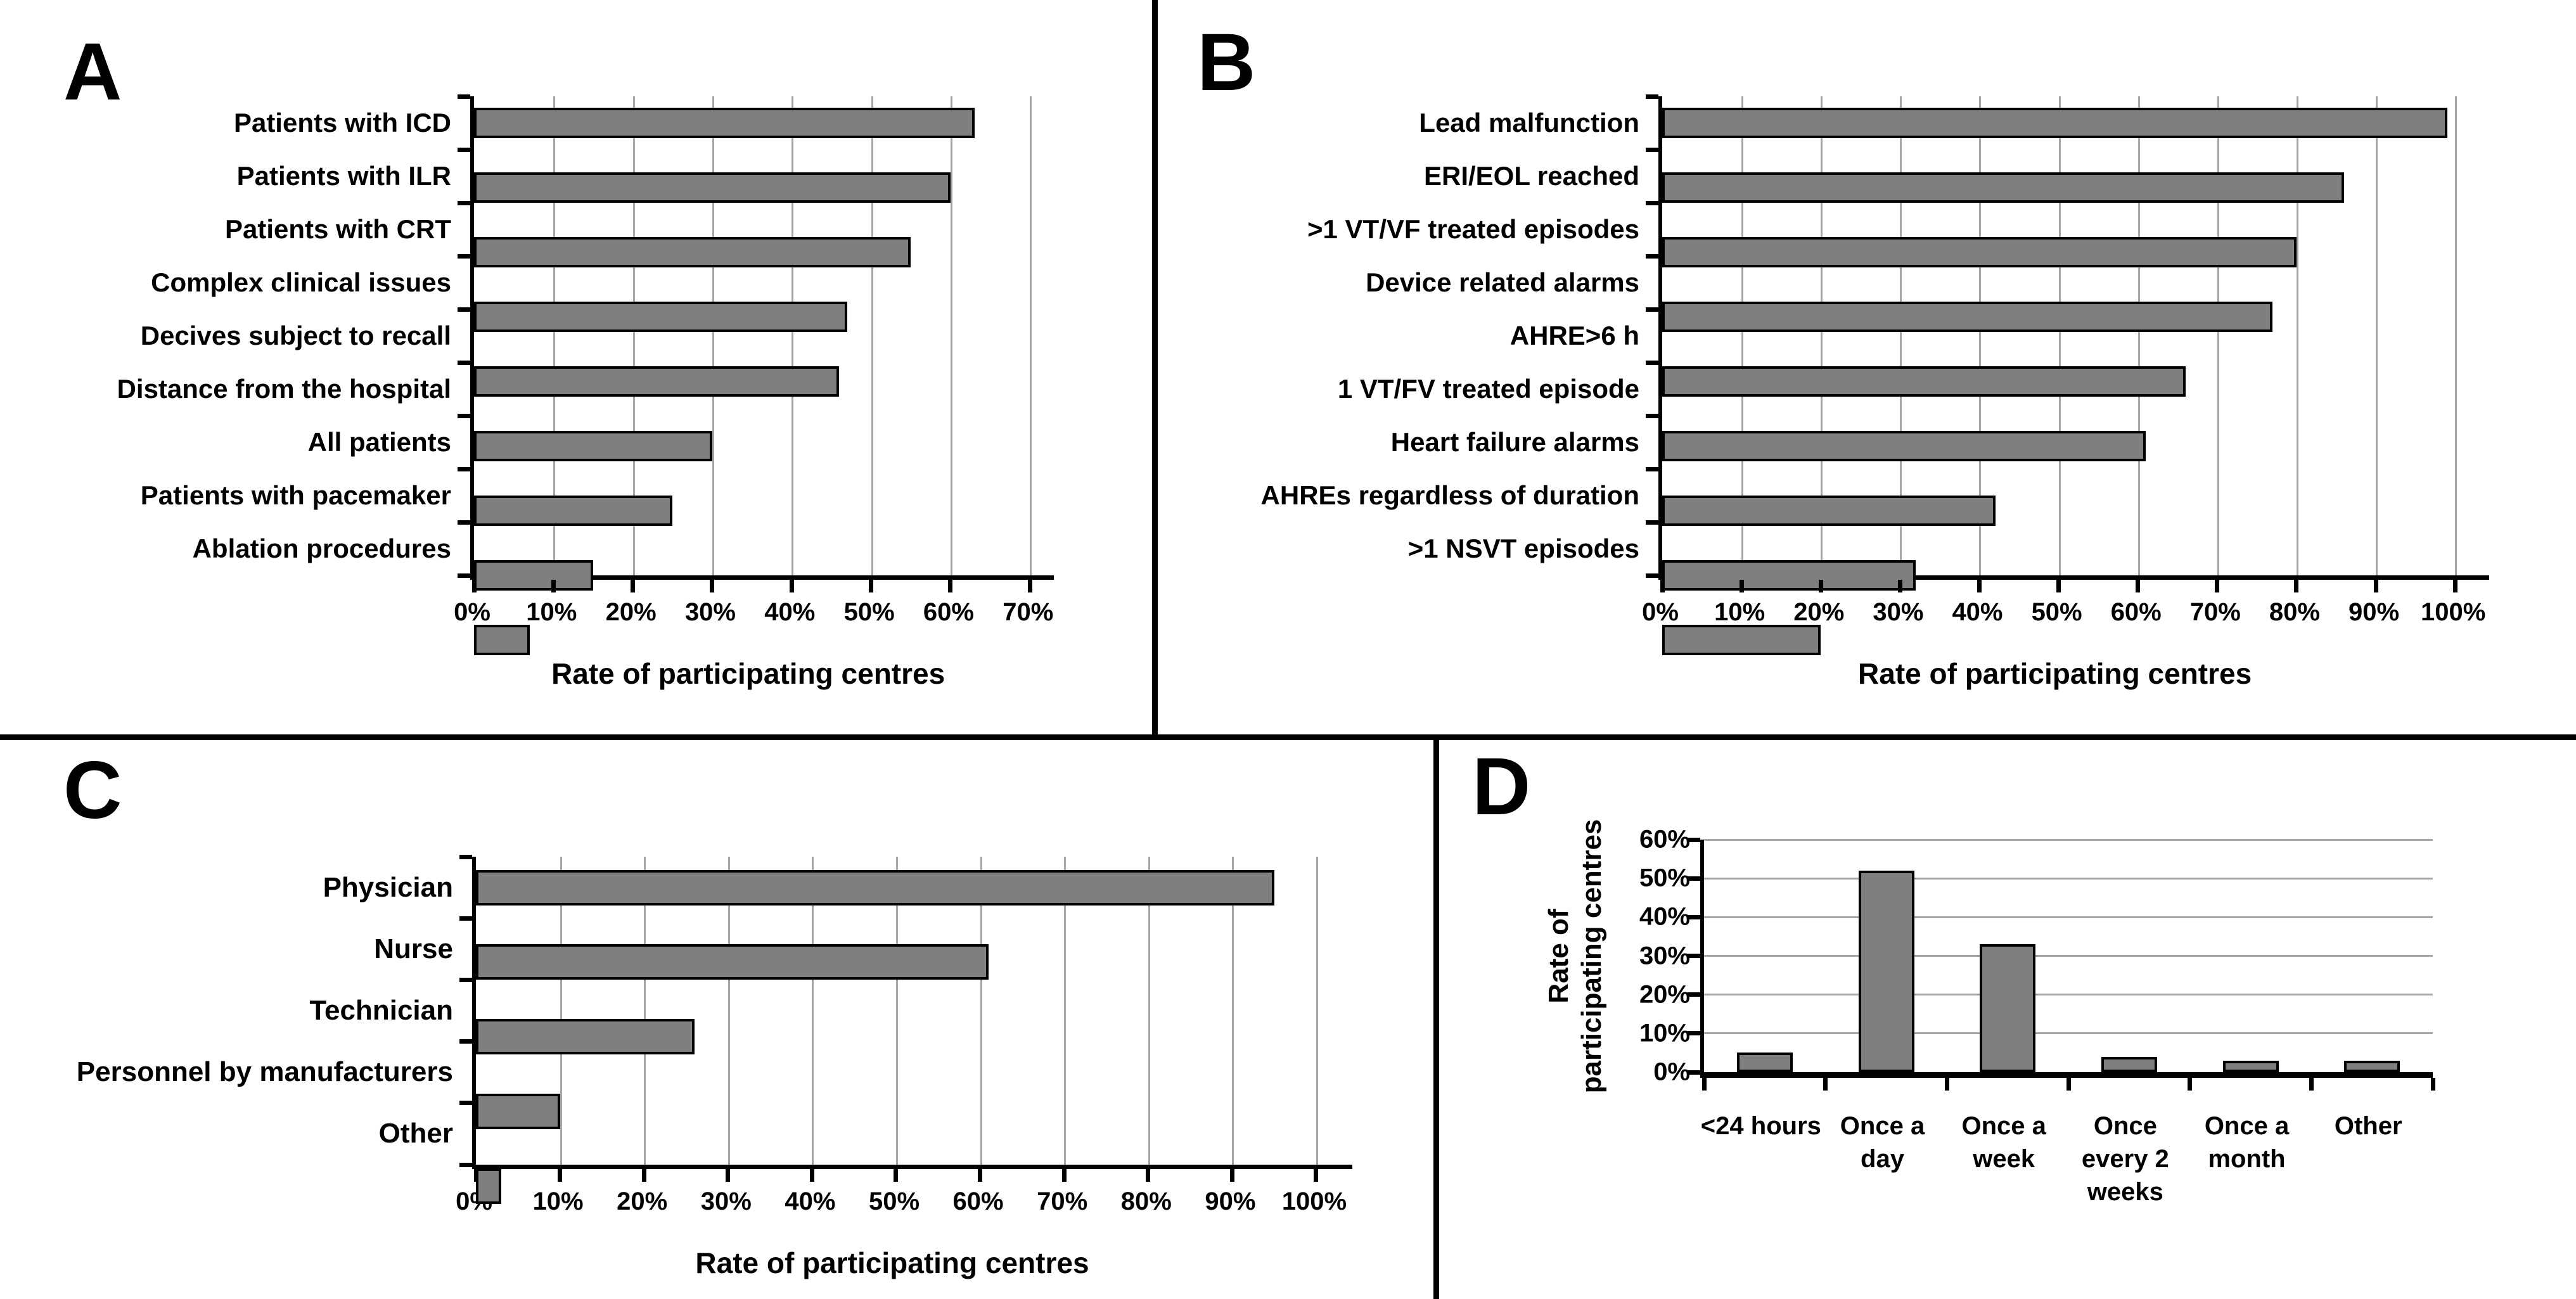 The image size is (2576, 1299). Describe the element at coordinates (472, 612) in the screenshot. I see `x-axis-tick-label: 0%` at that location.